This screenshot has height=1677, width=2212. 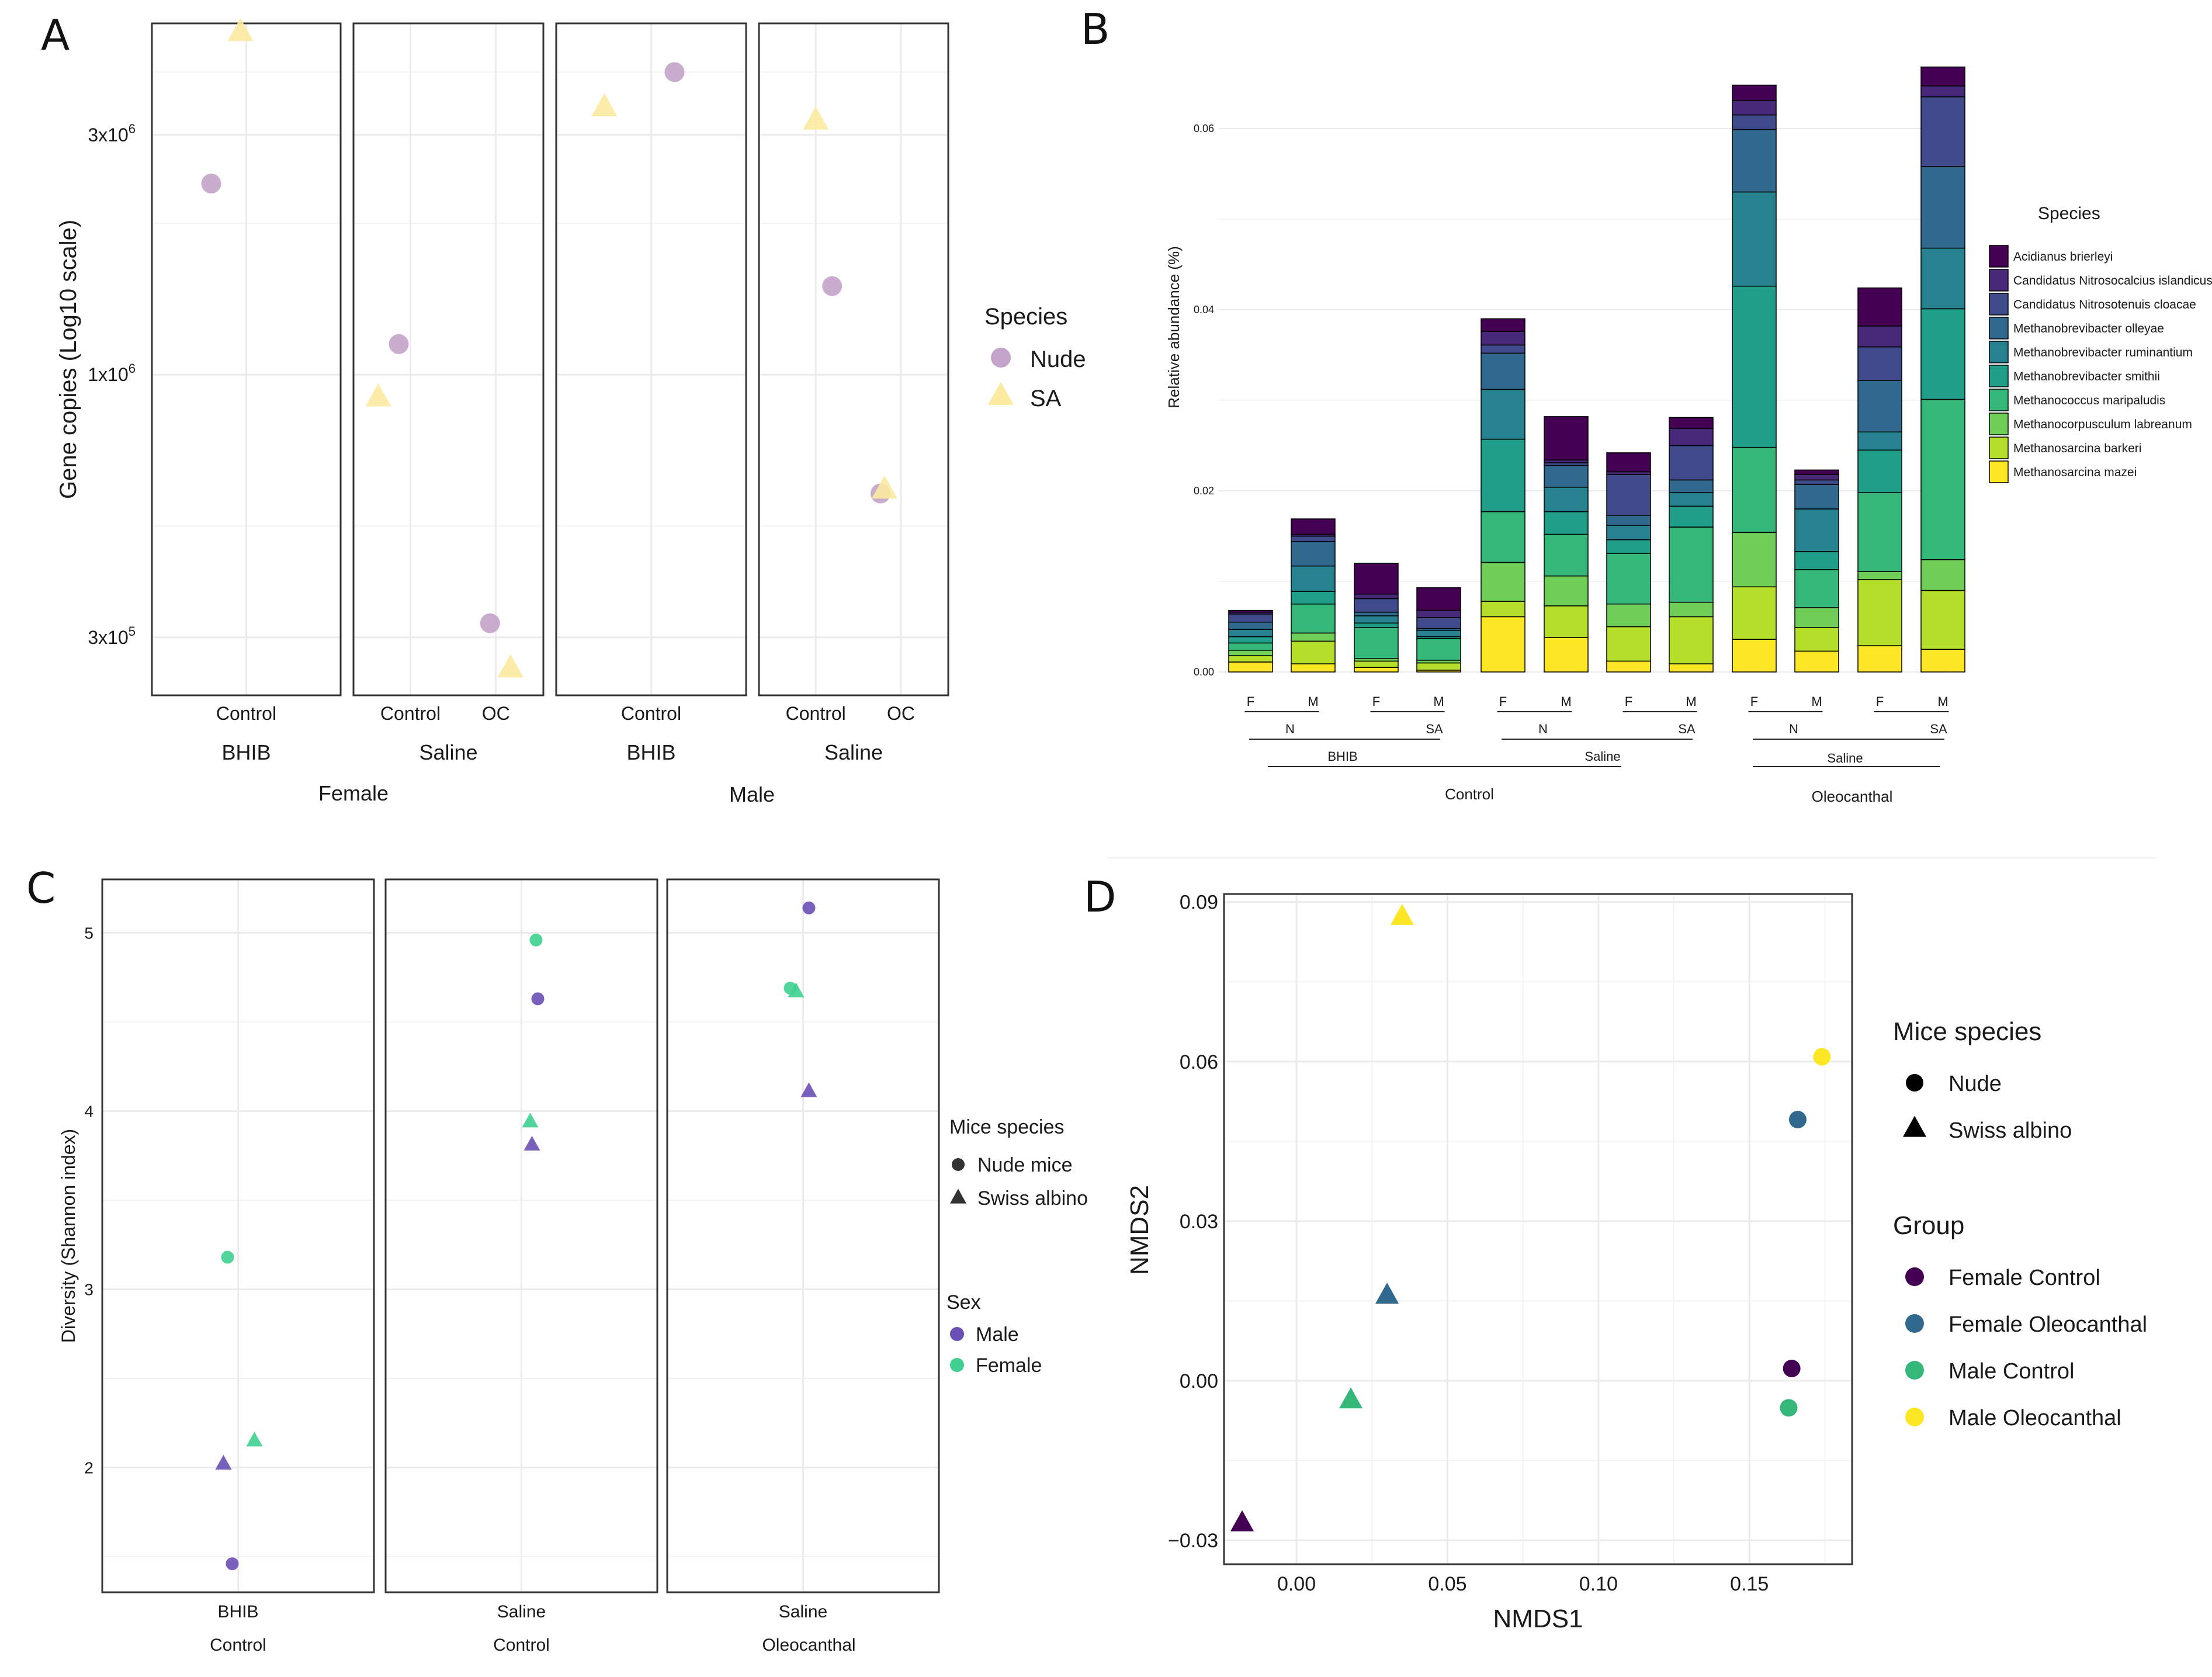 I want to click on group-row-label-saline: Saline, so click(x=1602, y=757).